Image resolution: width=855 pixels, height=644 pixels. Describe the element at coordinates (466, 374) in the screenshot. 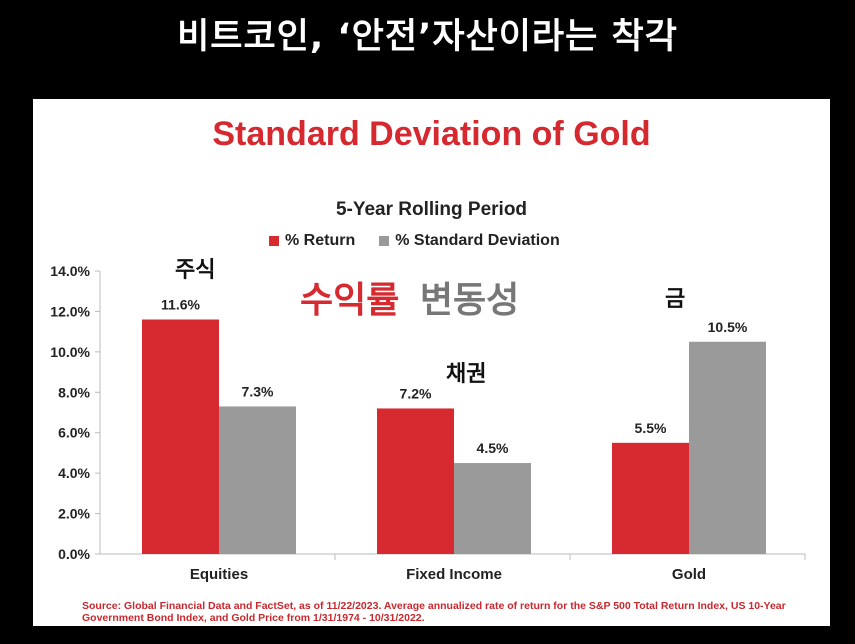

I see `annotation-fixed-income: 채권` at that location.